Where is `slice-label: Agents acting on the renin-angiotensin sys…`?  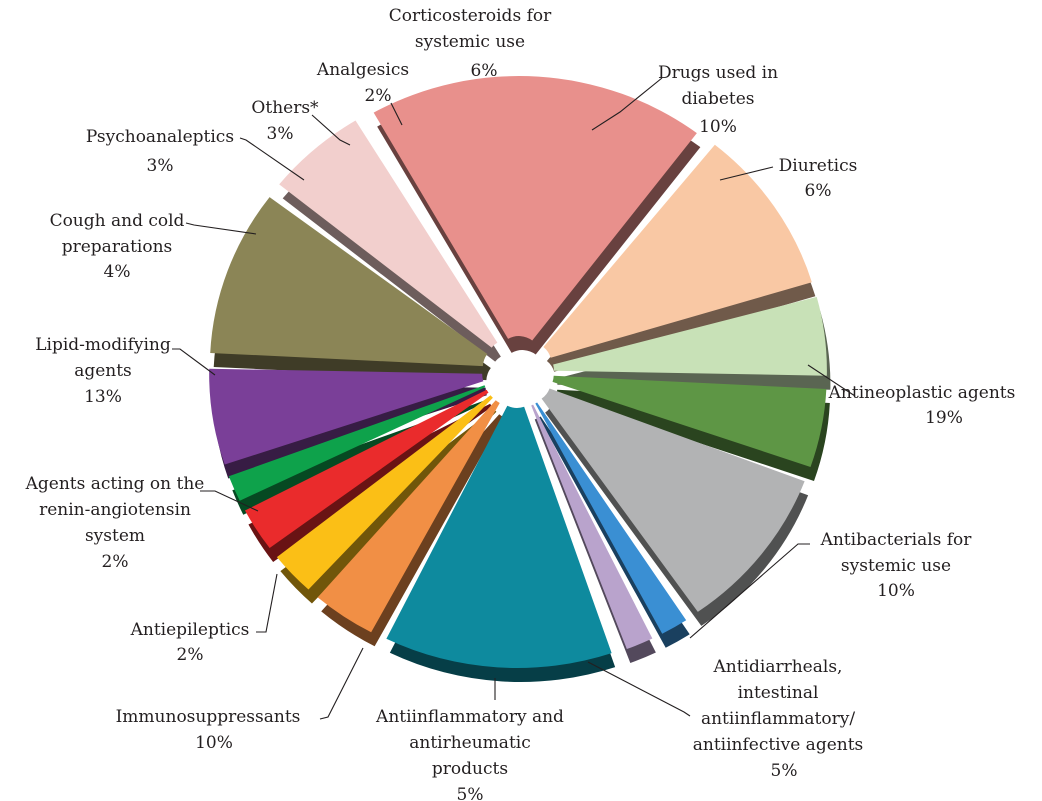 slice-label: Agents acting on the renin-angiotensin sys… is located at coordinates (115, 510).